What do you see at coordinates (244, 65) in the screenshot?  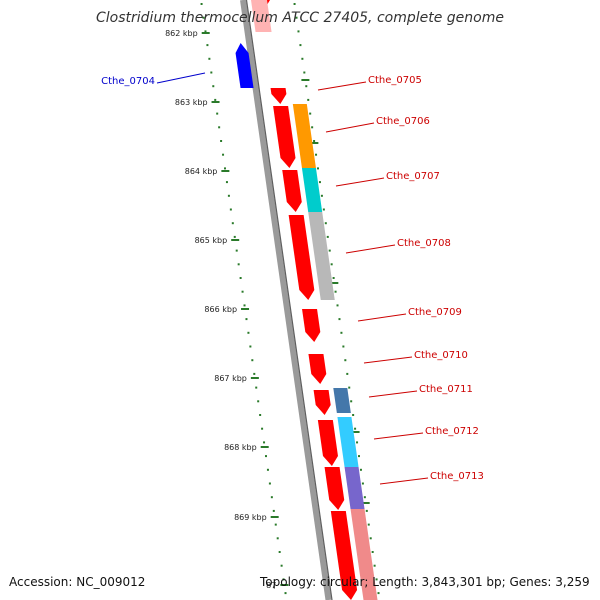 I see `reverse-gene-arrow` at bounding box center [244, 65].